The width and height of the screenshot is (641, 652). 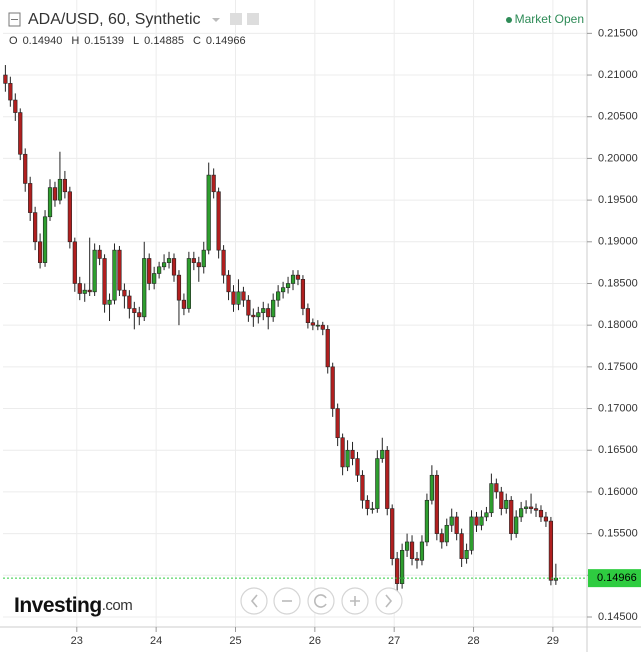 What do you see at coordinates (315, 641) in the screenshot?
I see `x-tick-label: 26` at bounding box center [315, 641].